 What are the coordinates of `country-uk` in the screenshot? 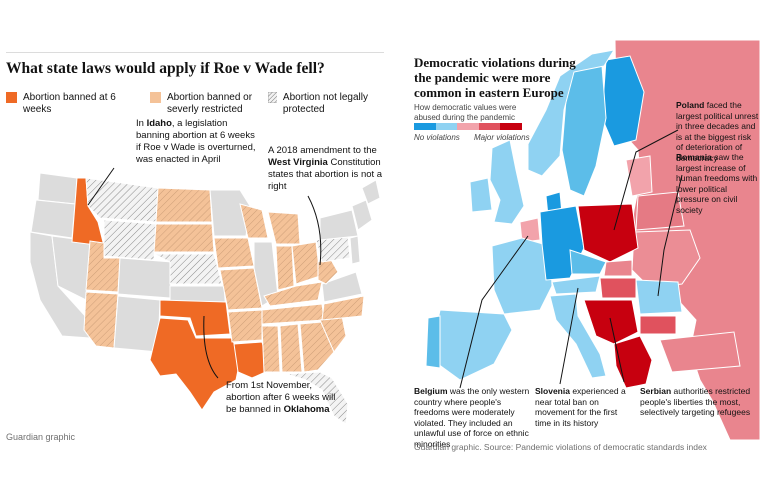 It's located at (507, 182).